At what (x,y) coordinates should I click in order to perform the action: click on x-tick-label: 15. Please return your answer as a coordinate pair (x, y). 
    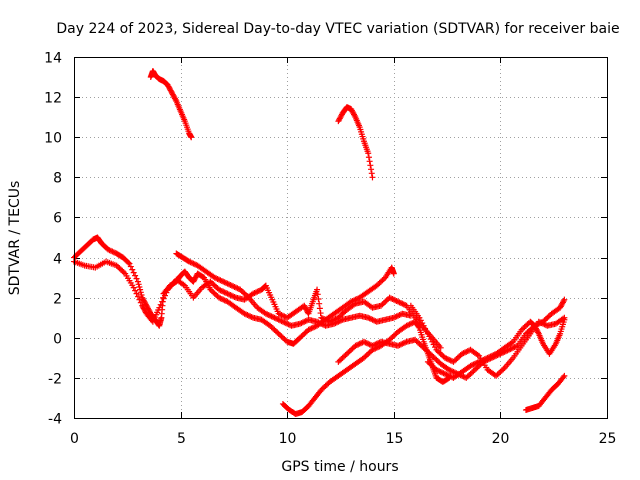
    Looking at the image, I should click on (395, 439).